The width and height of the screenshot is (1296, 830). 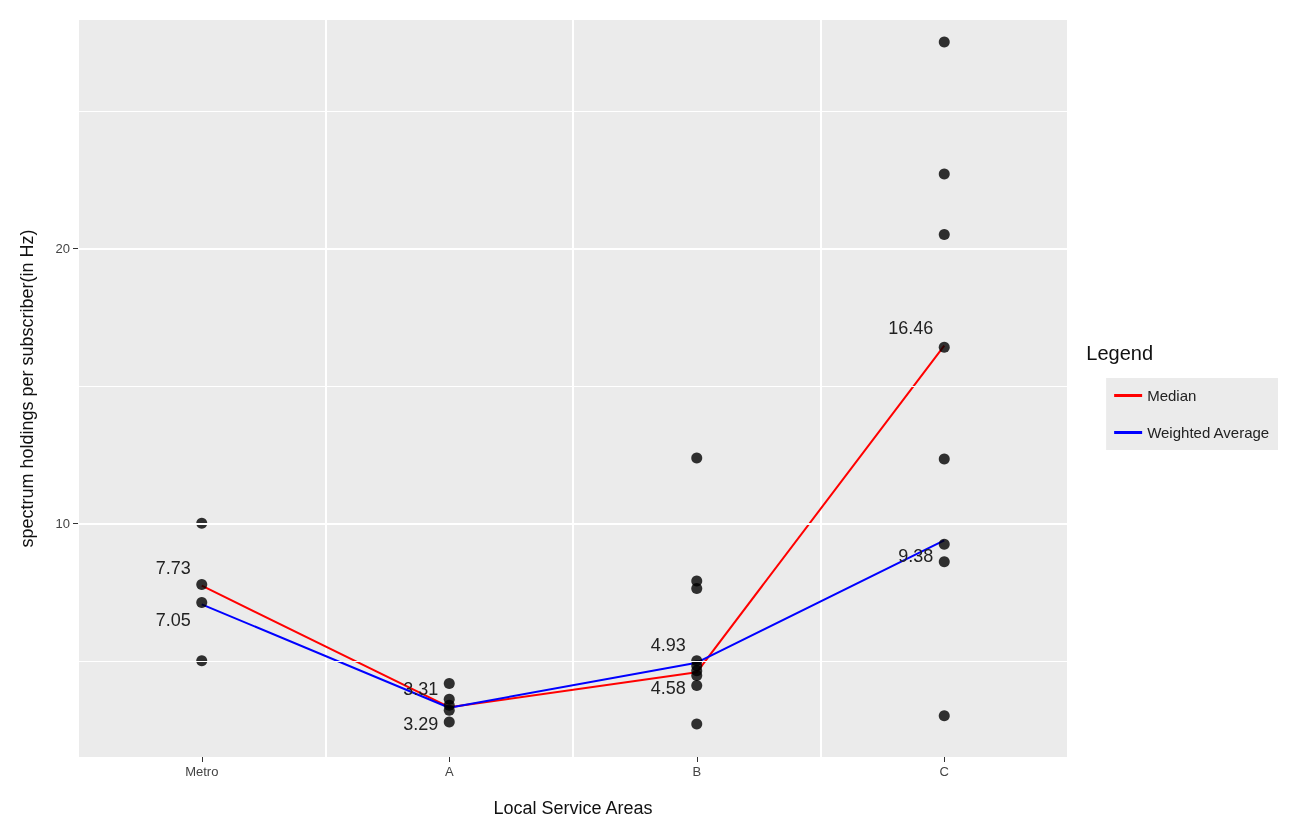 I want to click on x-tick-label: A, so click(x=449, y=771).